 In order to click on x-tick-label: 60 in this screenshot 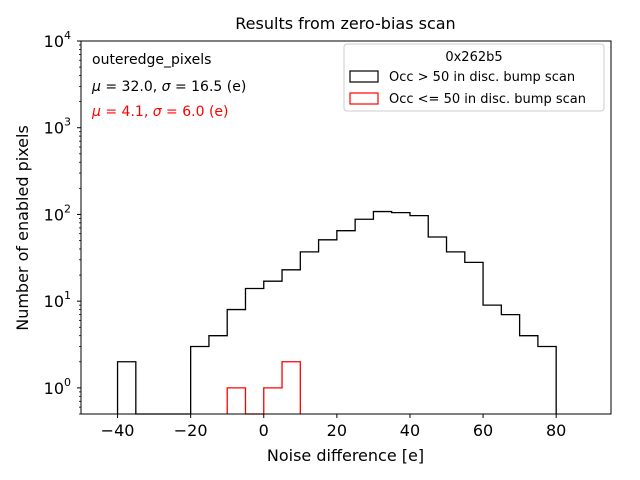, I will do `click(483, 430)`.